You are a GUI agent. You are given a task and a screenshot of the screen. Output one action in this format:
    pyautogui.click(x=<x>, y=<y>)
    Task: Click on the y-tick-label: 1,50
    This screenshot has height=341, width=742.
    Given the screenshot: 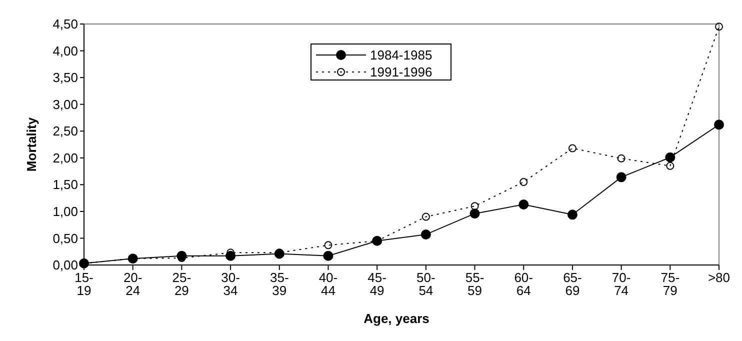 What is the action you would take?
    pyautogui.click(x=65, y=184)
    